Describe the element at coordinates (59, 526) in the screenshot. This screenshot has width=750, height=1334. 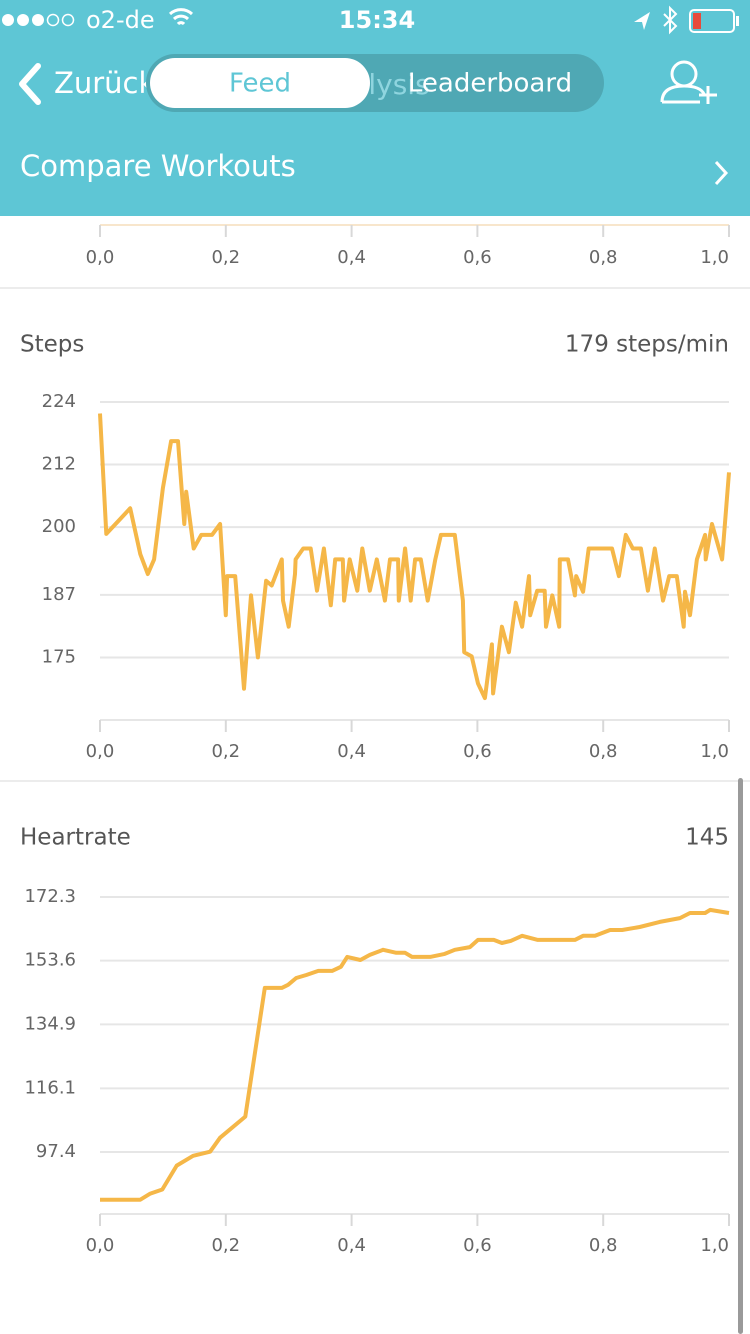
I see `y-tick-label: 200` at that location.